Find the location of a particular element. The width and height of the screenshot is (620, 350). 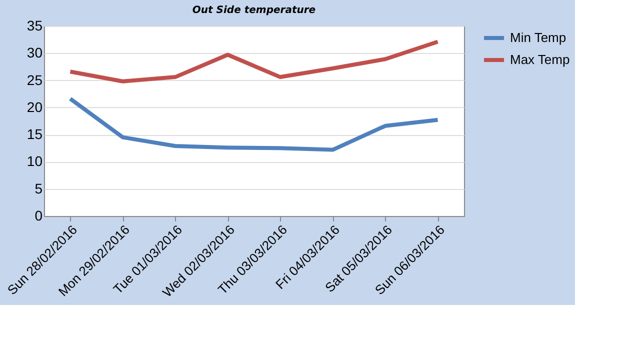

legend-label: Min Temp is located at coordinates (538, 37).